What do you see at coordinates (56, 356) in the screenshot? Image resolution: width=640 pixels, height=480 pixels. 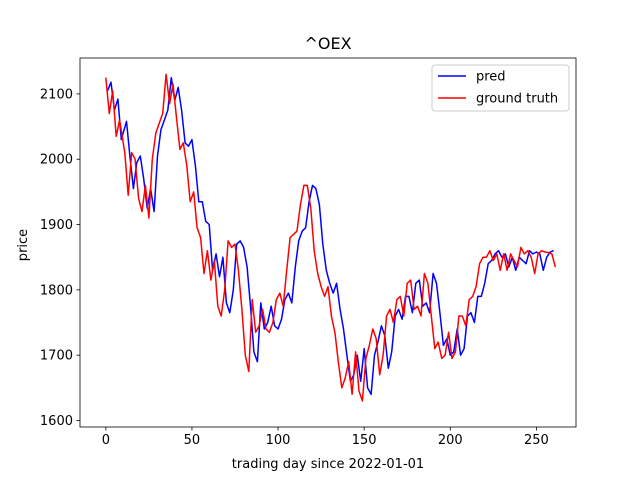 I see `y-tick-label: 1700` at bounding box center [56, 356].